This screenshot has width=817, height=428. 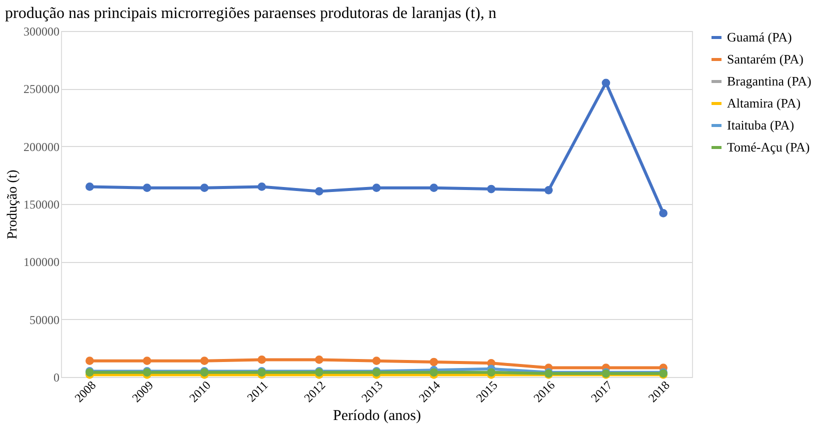 I want to click on legend-label: Altamira (PA), so click(x=764, y=103).